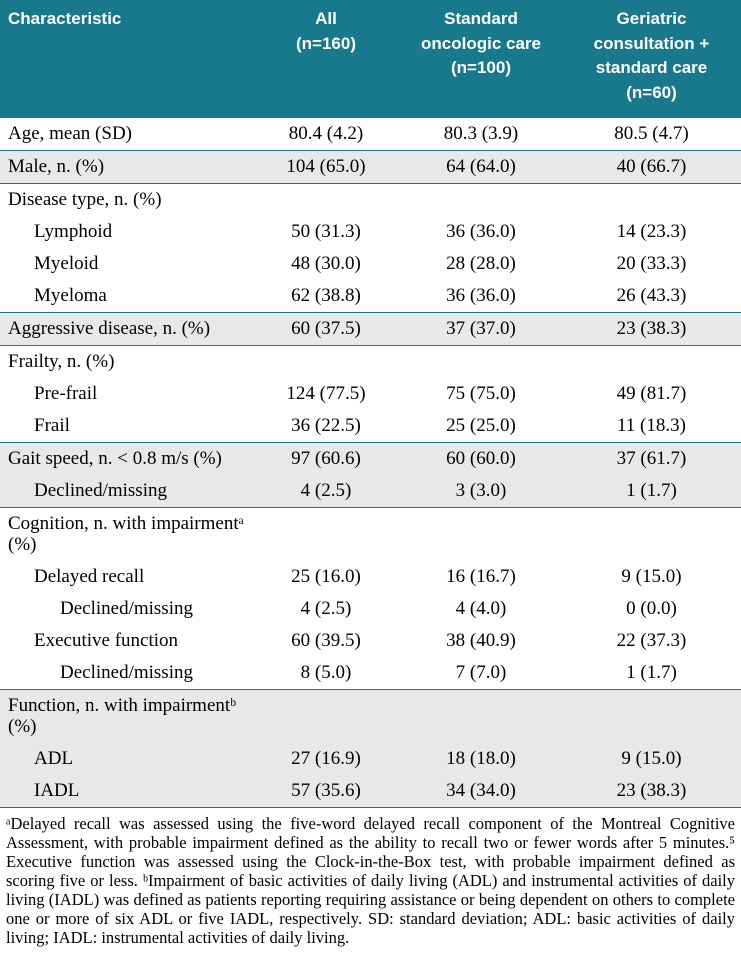  I want to click on table-row: ADL 27 (16.9) 18 (18.0) 9 (15.0), so click(370, 758).